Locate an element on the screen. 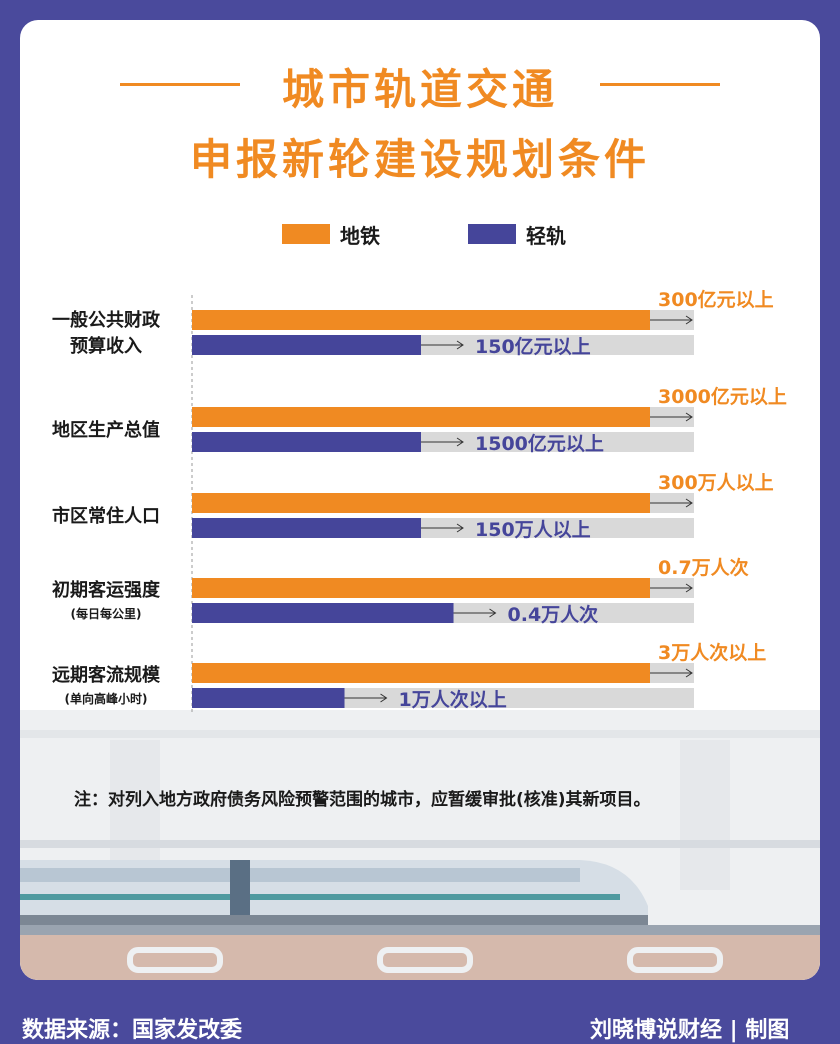 Image resolution: width=840 pixels, height=1044 pixels. footnote: 注：对列入地方政府债务风险预警范围的城市，应暂缓审批(核准)其新项目。 is located at coordinates (362, 800).